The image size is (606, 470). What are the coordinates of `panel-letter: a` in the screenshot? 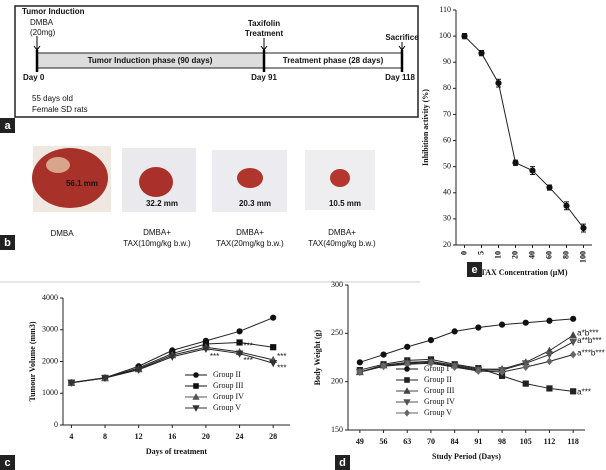 It's located at (7, 126).